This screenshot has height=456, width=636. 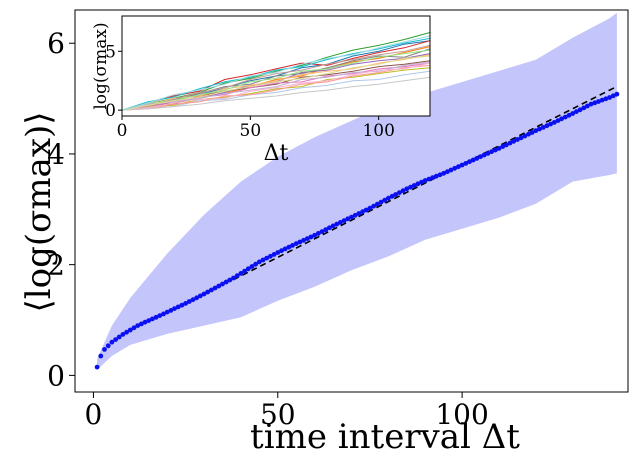 What do you see at coordinates (56, 375) in the screenshot?
I see `y-tick-label: 0` at bounding box center [56, 375].